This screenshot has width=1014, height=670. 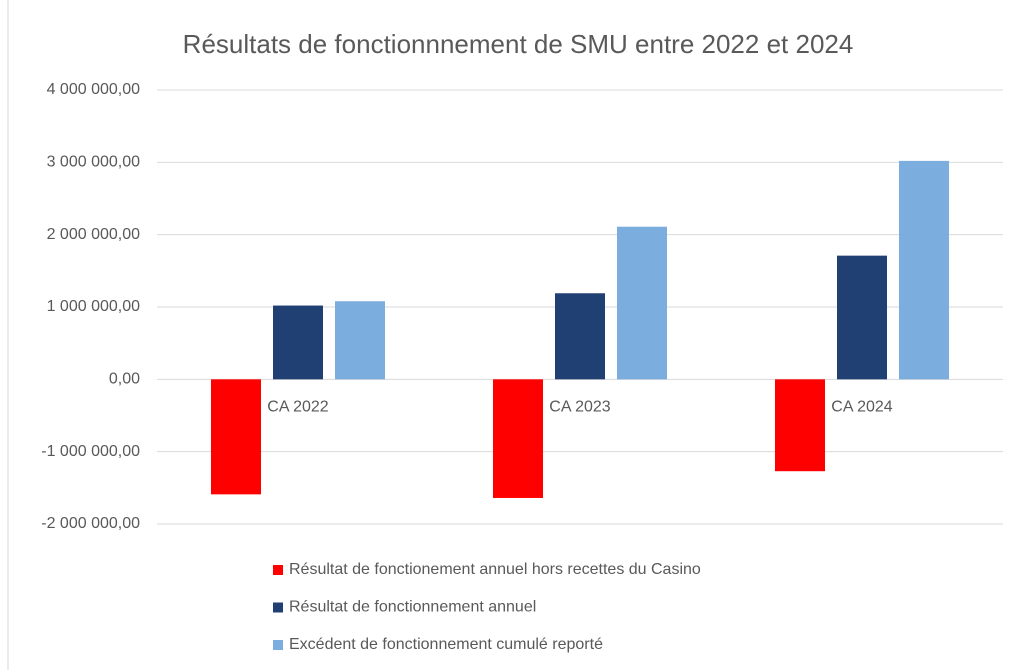 I want to click on y-tick-label: -1 000 000,00, so click(x=90, y=451).